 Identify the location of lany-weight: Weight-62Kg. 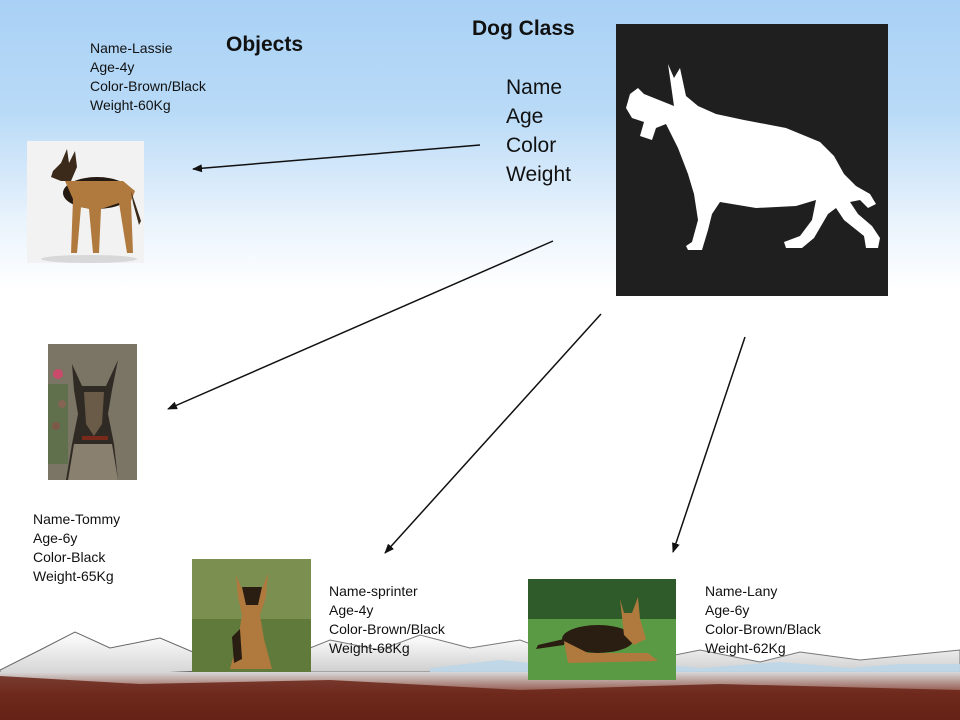
(745, 648).